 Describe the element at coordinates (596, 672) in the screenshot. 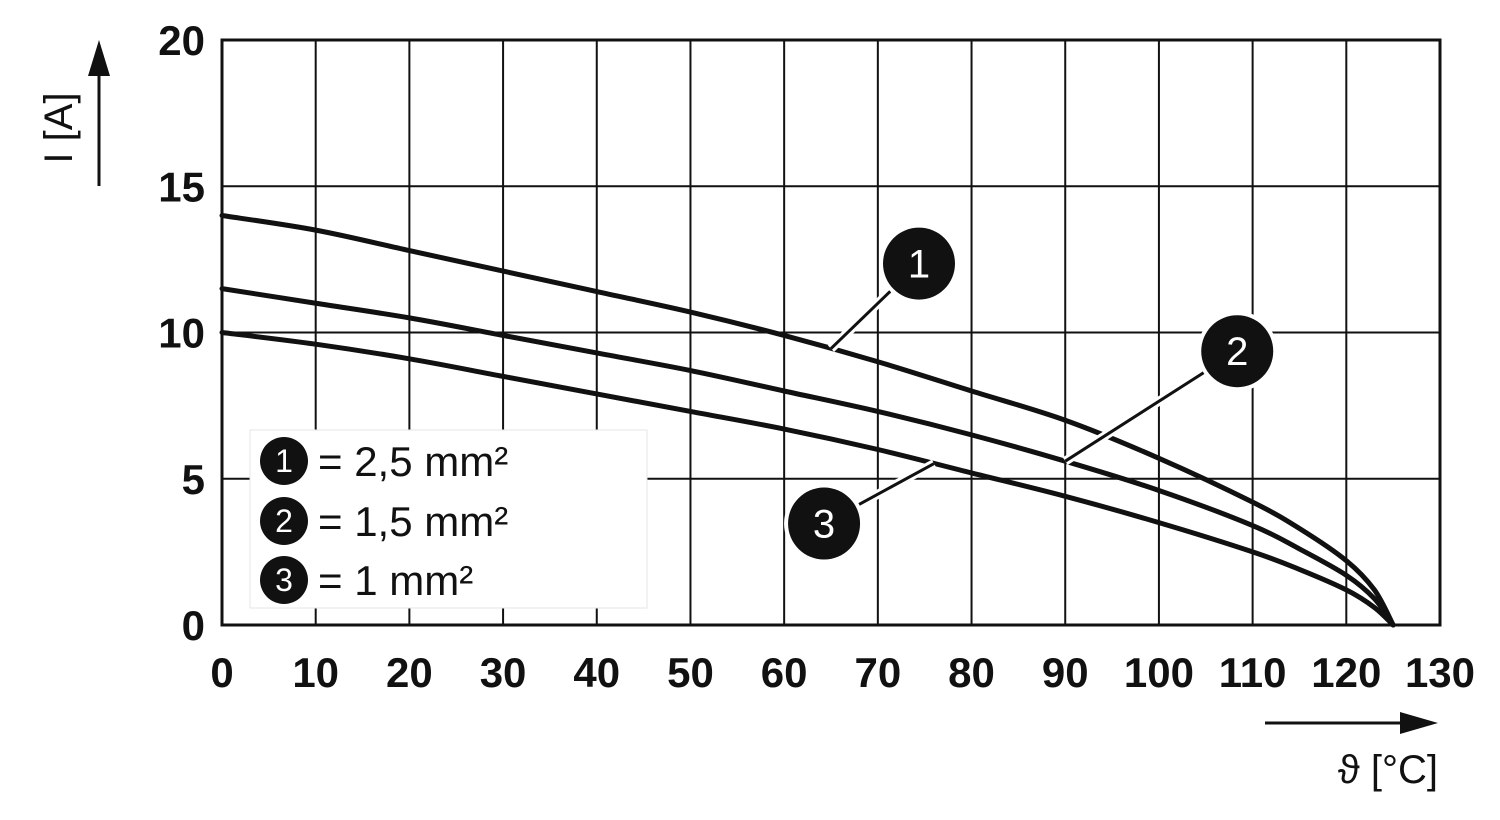

I see `x-tick-label: 40` at that location.